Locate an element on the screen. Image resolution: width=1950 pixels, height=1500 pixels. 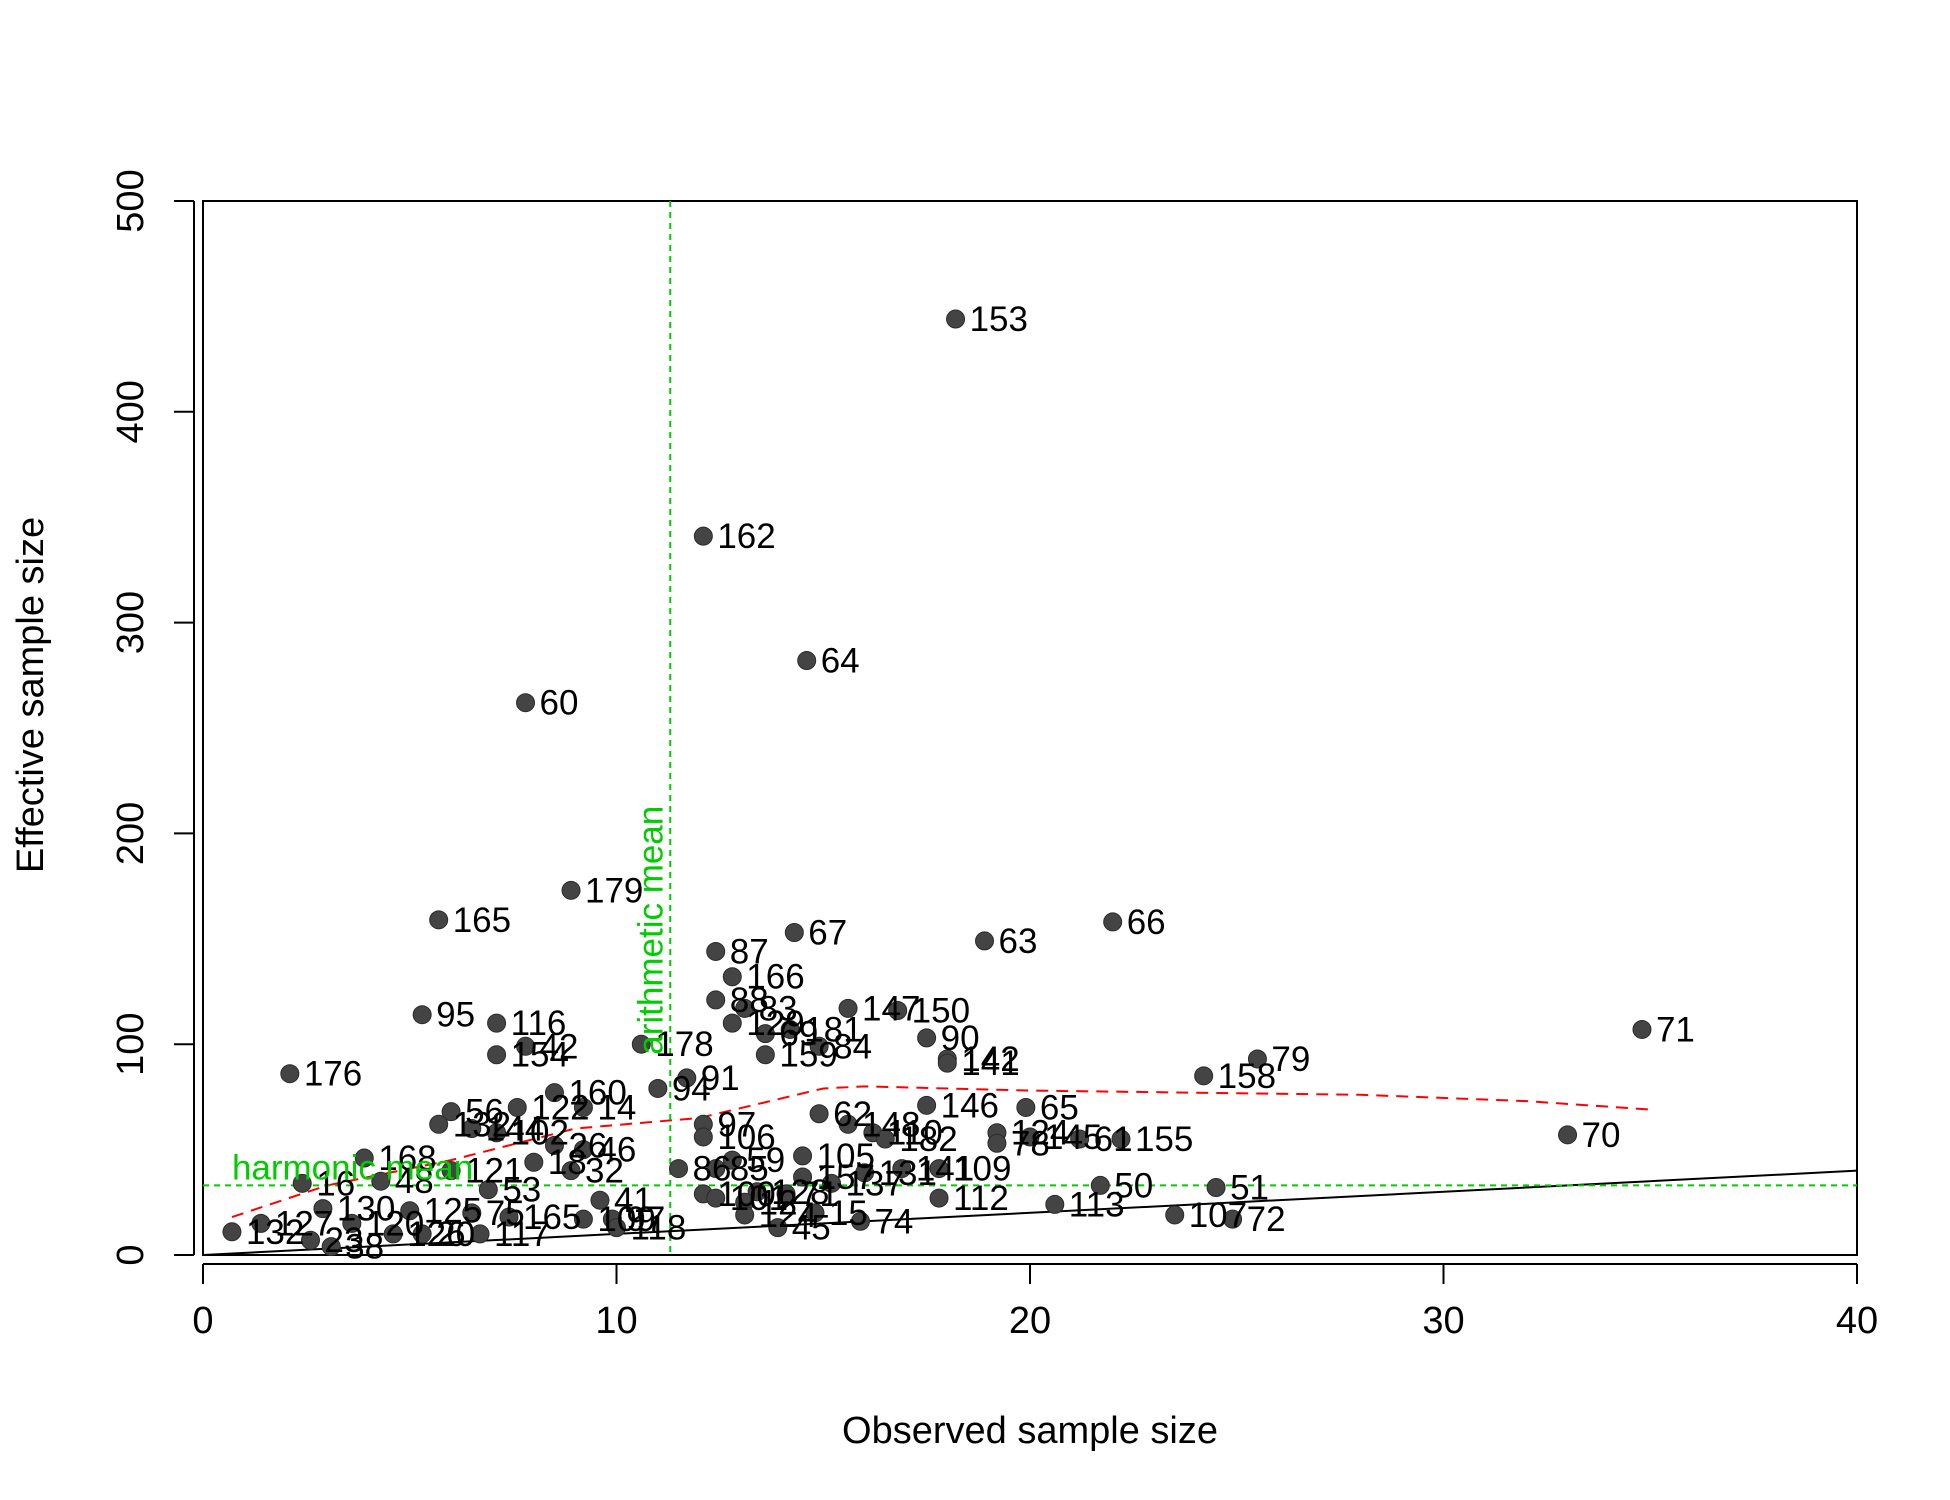
point-label: 86 is located at coordinates (712, 1169).